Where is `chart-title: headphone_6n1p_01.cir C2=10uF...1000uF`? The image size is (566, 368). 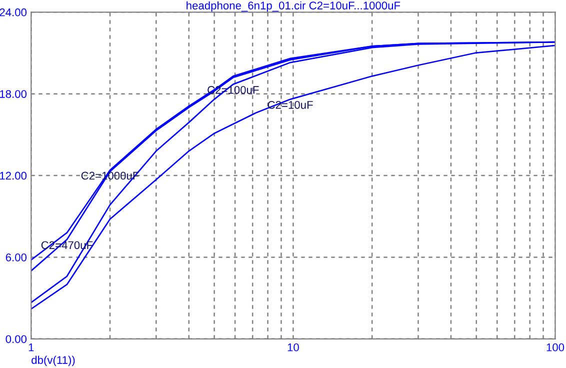
chart-title: headphone_6n1p_01.cir C2=10uF...1000uF is located at coordinates (293, 6).